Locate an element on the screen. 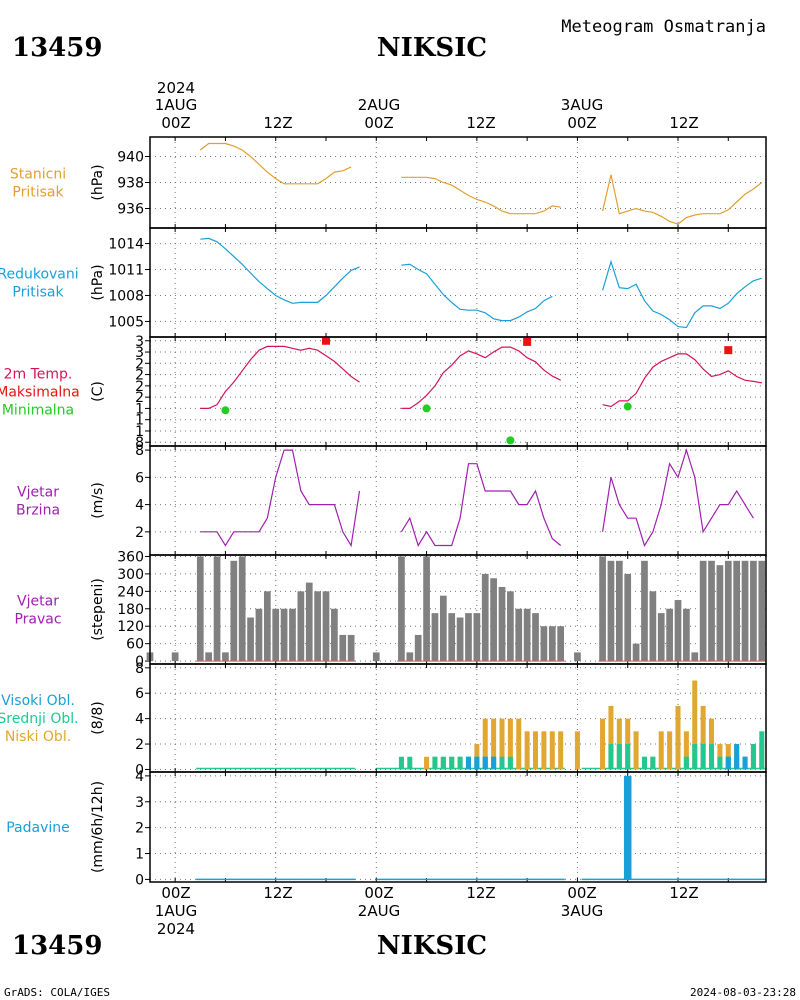 The image size is (800, 1000). y-axis-label: (8/8) is located at coordinates (98, 717).